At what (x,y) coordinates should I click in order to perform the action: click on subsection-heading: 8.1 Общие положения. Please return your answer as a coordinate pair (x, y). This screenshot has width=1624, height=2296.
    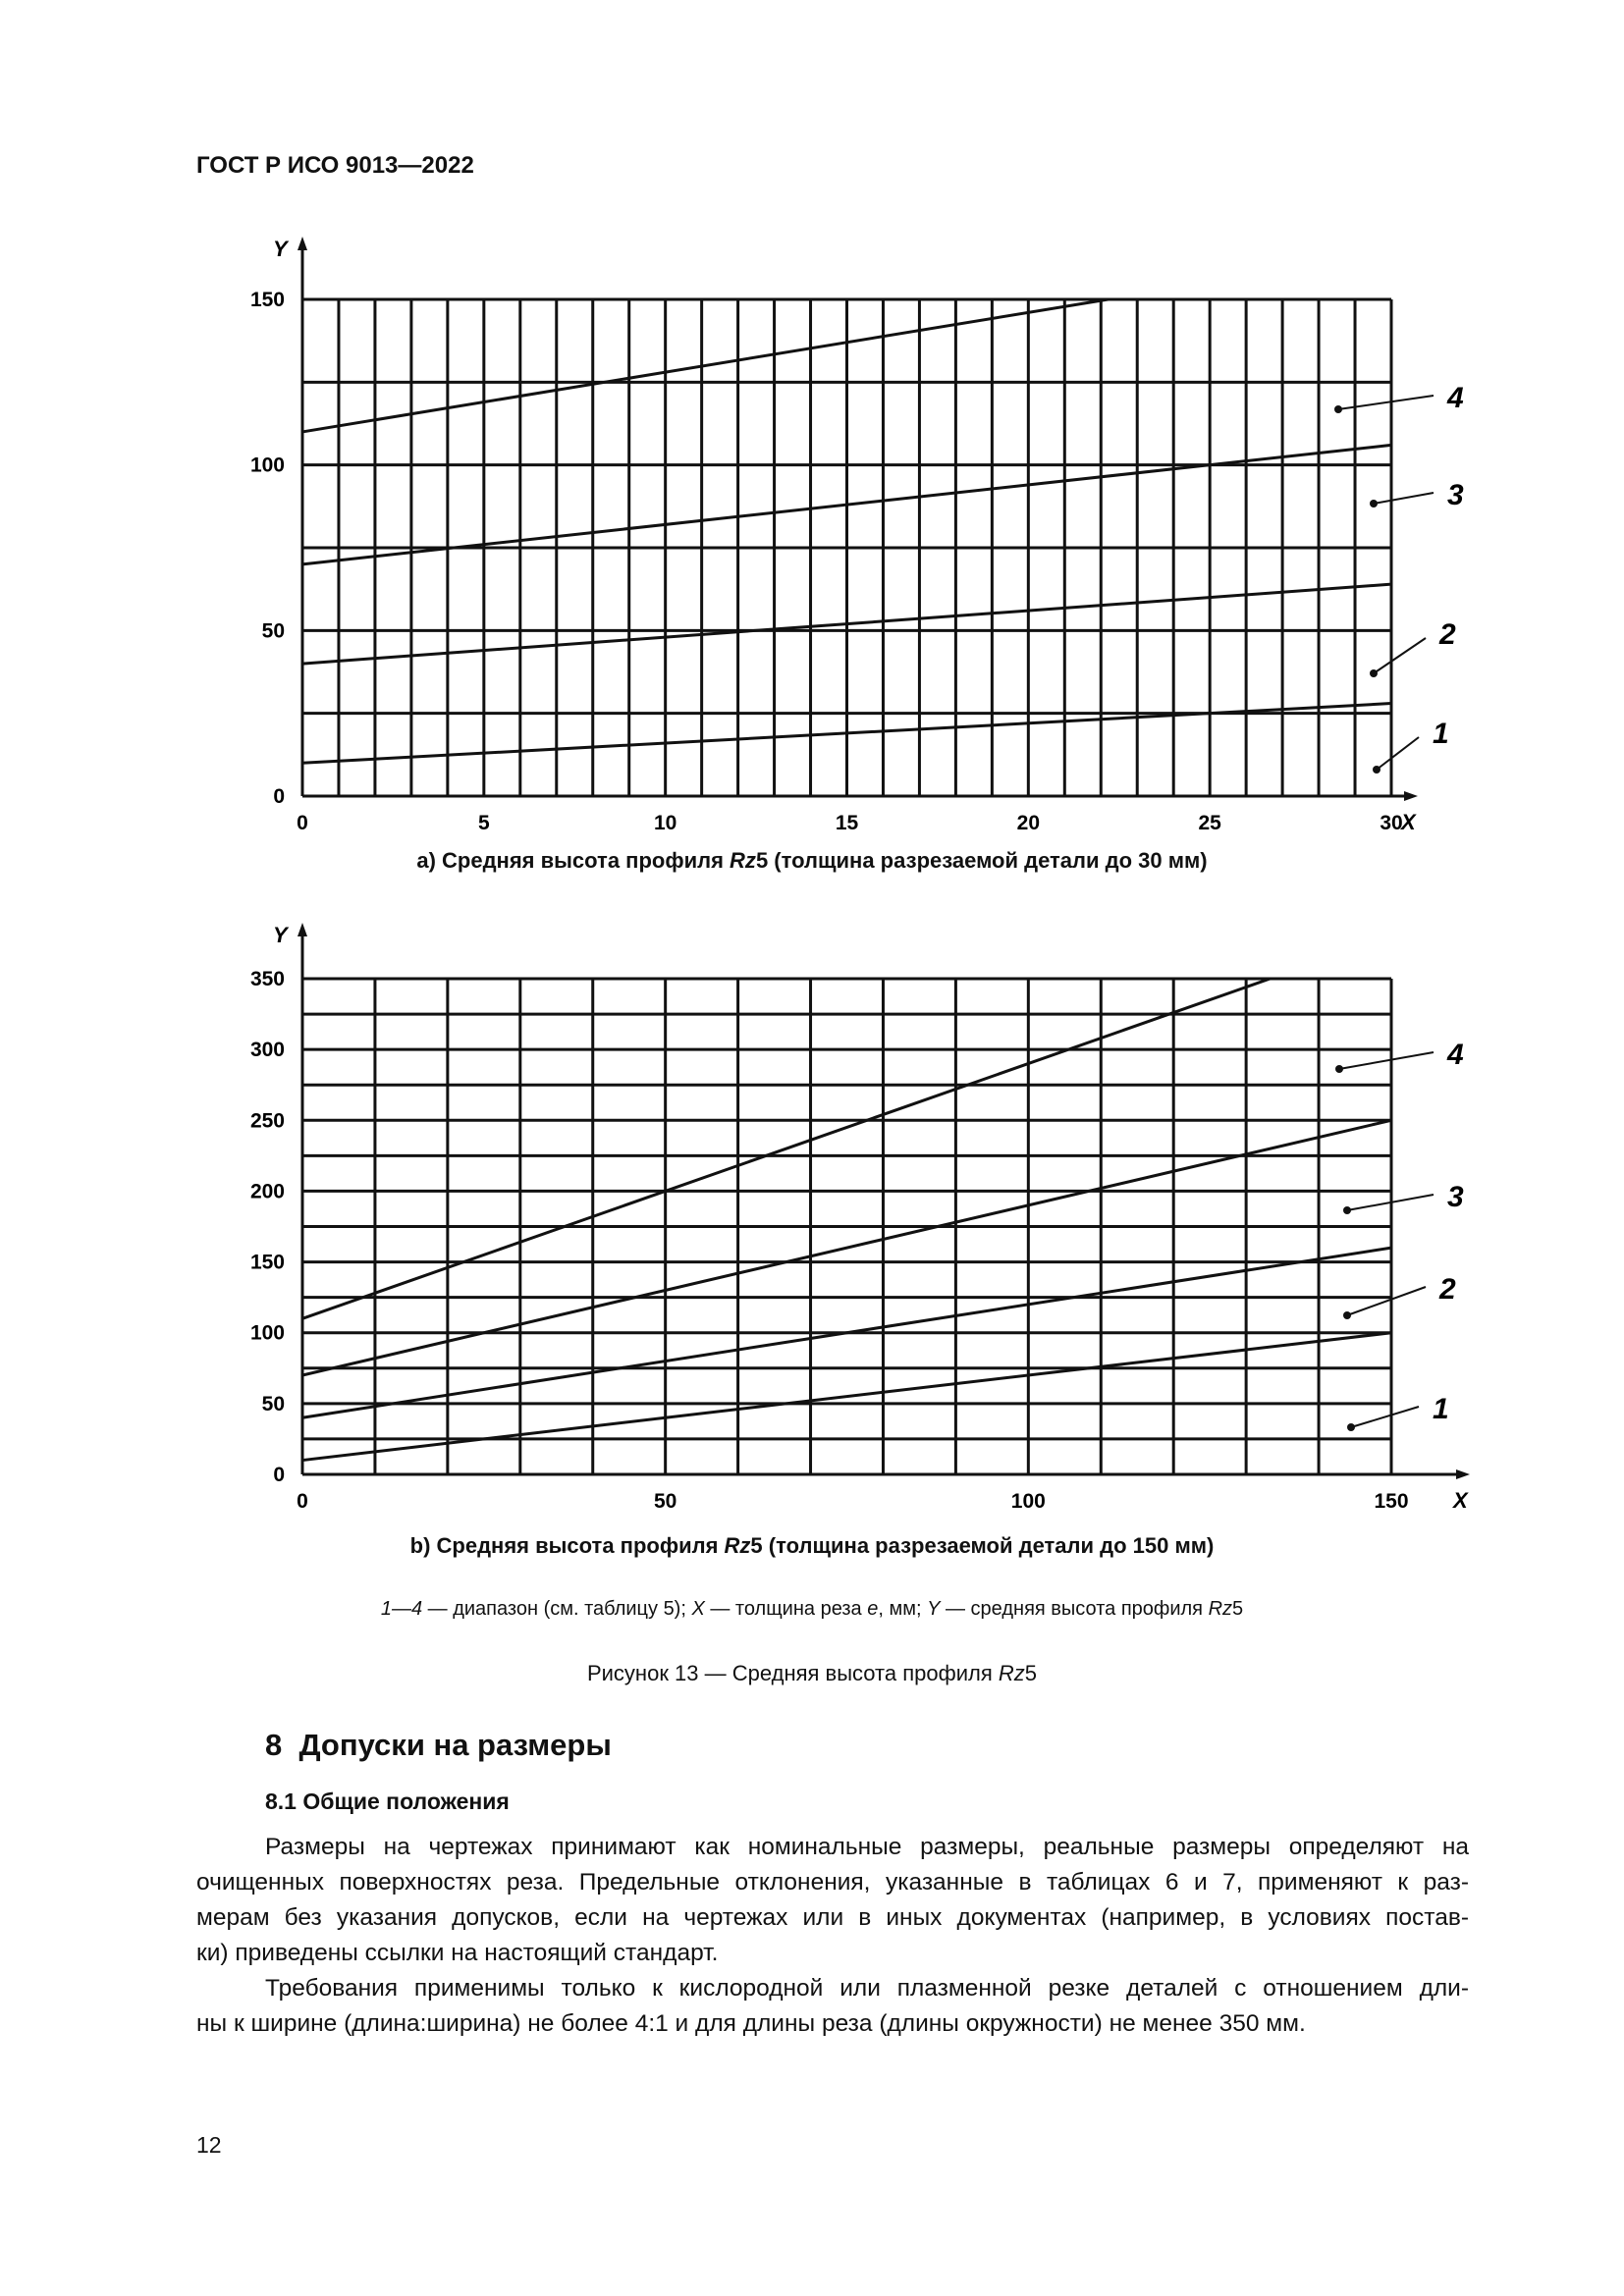
    Looking at the image, I should click on (387, 1802).